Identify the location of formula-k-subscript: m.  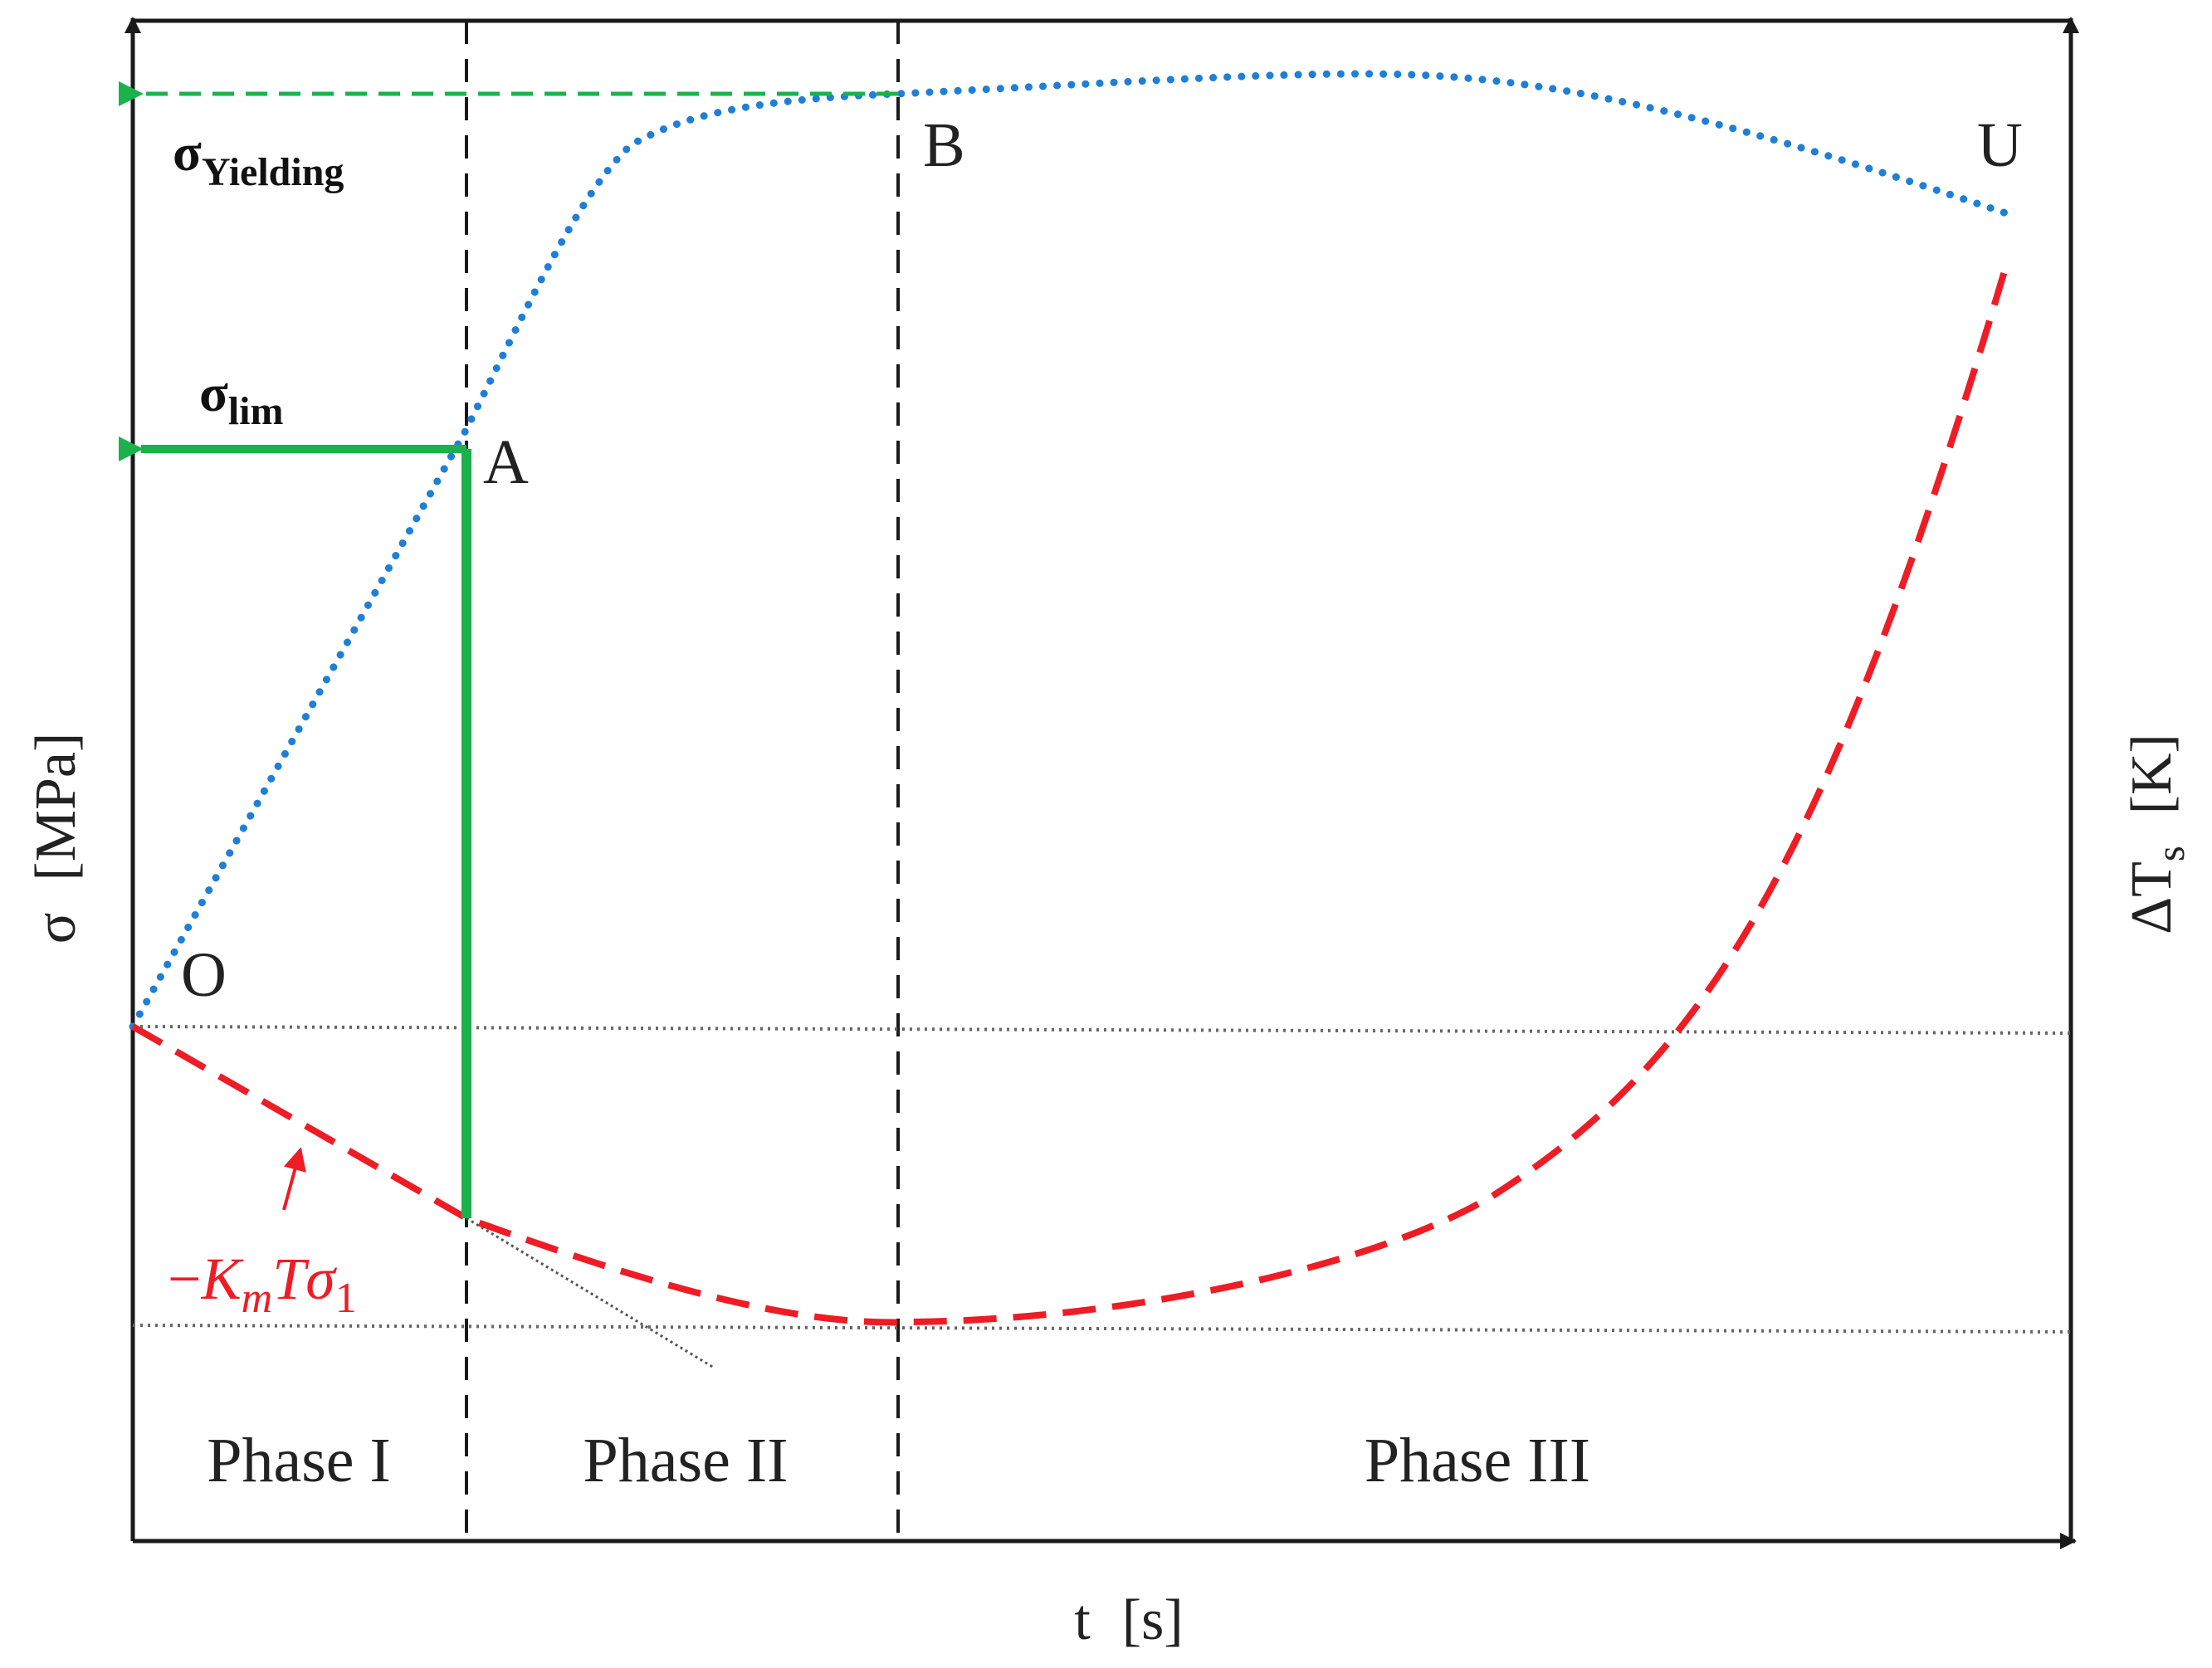
(257, 1298).